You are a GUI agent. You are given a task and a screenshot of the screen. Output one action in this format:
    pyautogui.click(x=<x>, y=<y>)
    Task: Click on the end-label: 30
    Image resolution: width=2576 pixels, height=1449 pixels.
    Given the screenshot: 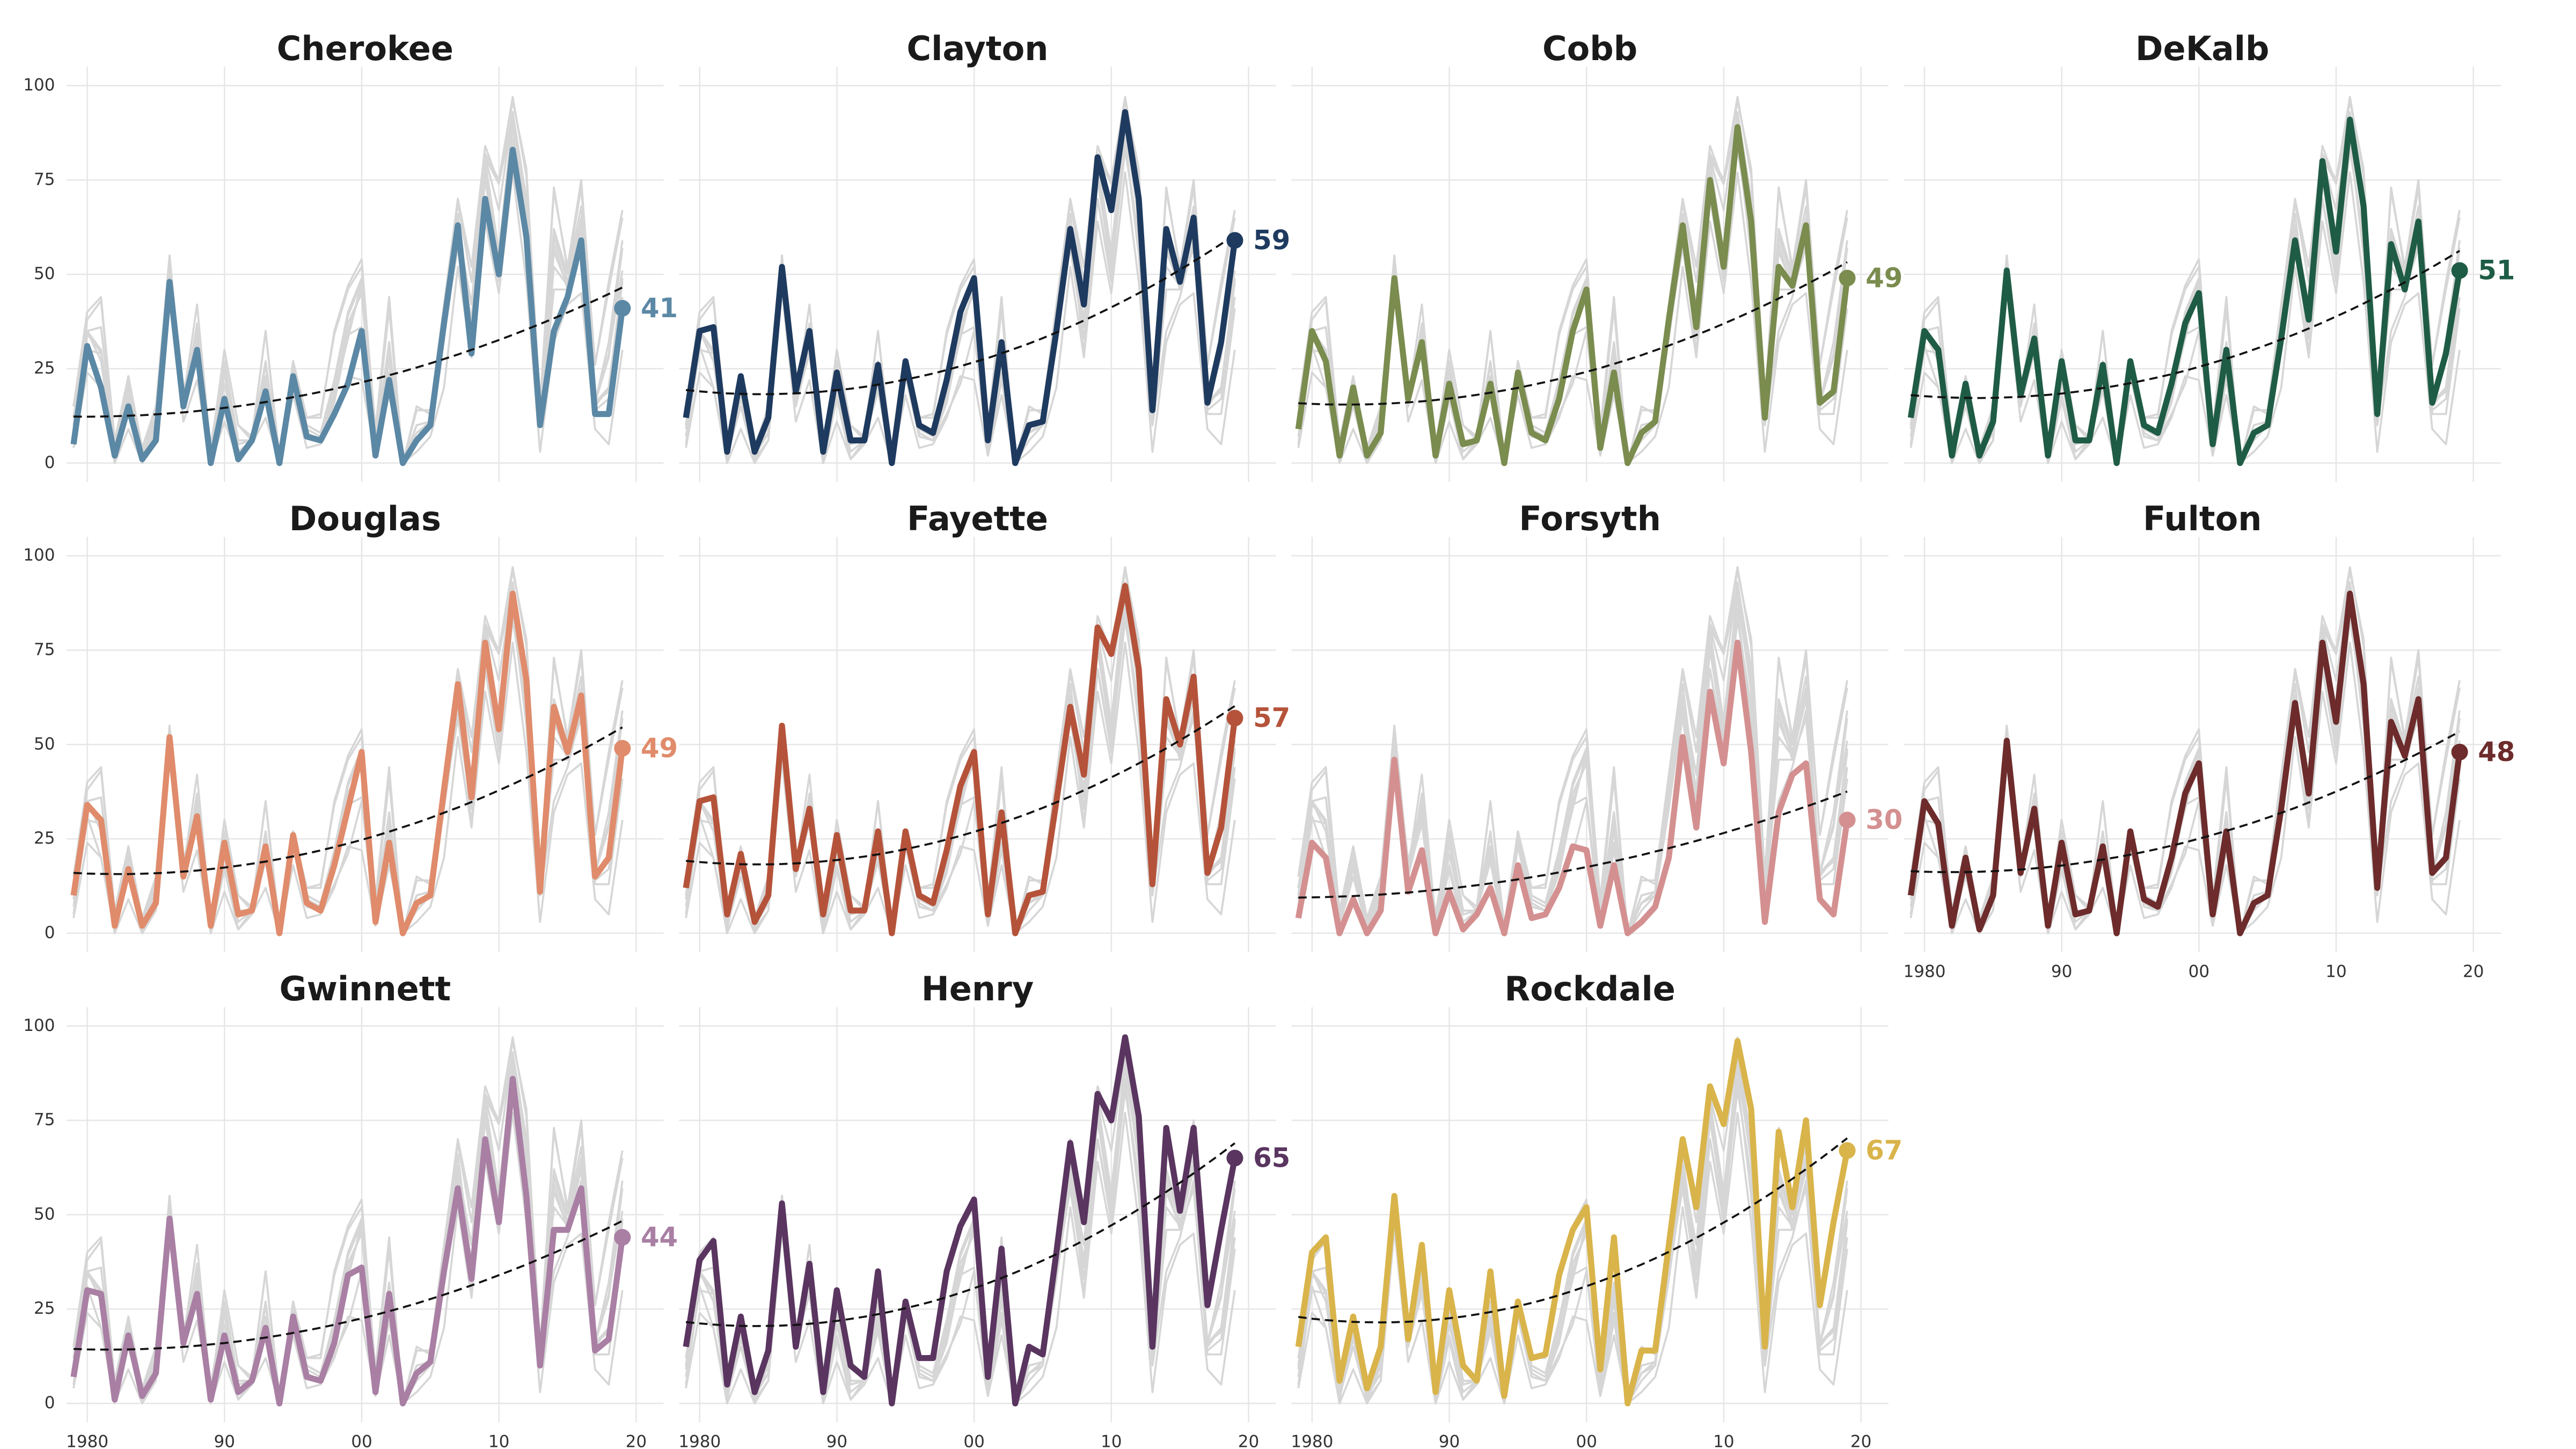 What is the action you would take?
    pyautogui.click(x=1883, y=820)
    